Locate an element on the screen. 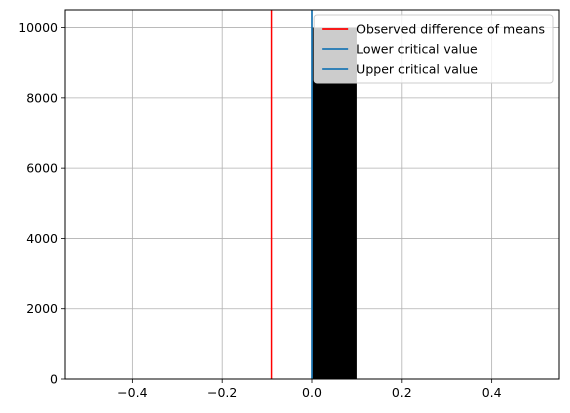  legend-box is located at coordinates (433, 49).